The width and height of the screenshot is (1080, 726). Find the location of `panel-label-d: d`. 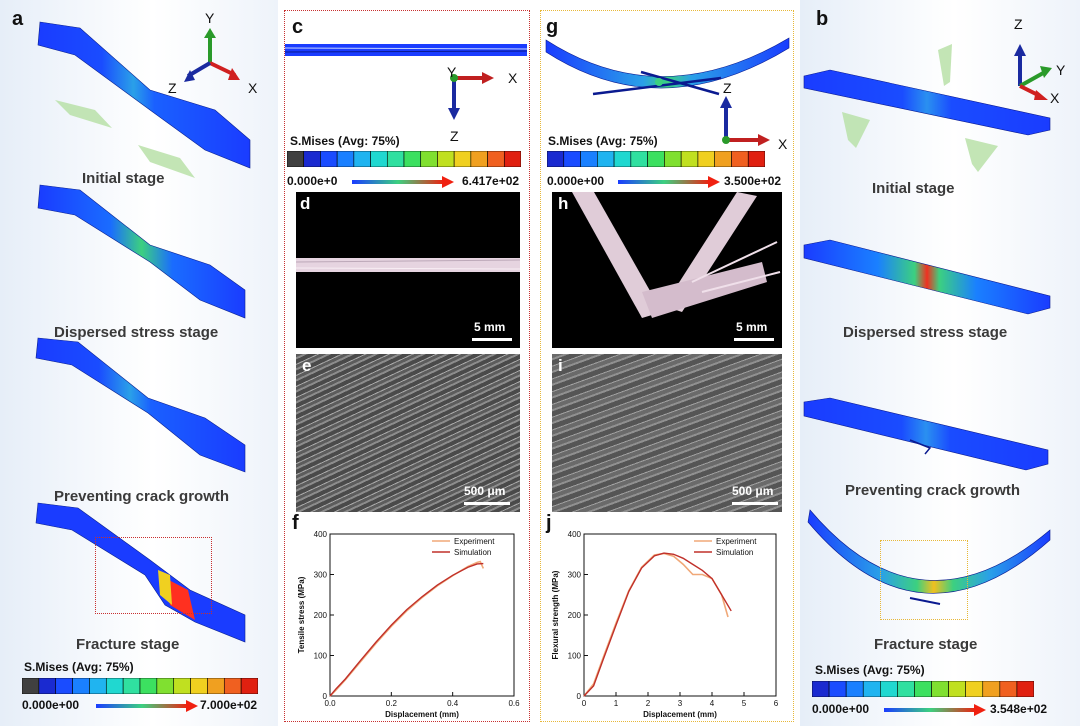

panel-label-d: d is located at coordinates (305, 203).